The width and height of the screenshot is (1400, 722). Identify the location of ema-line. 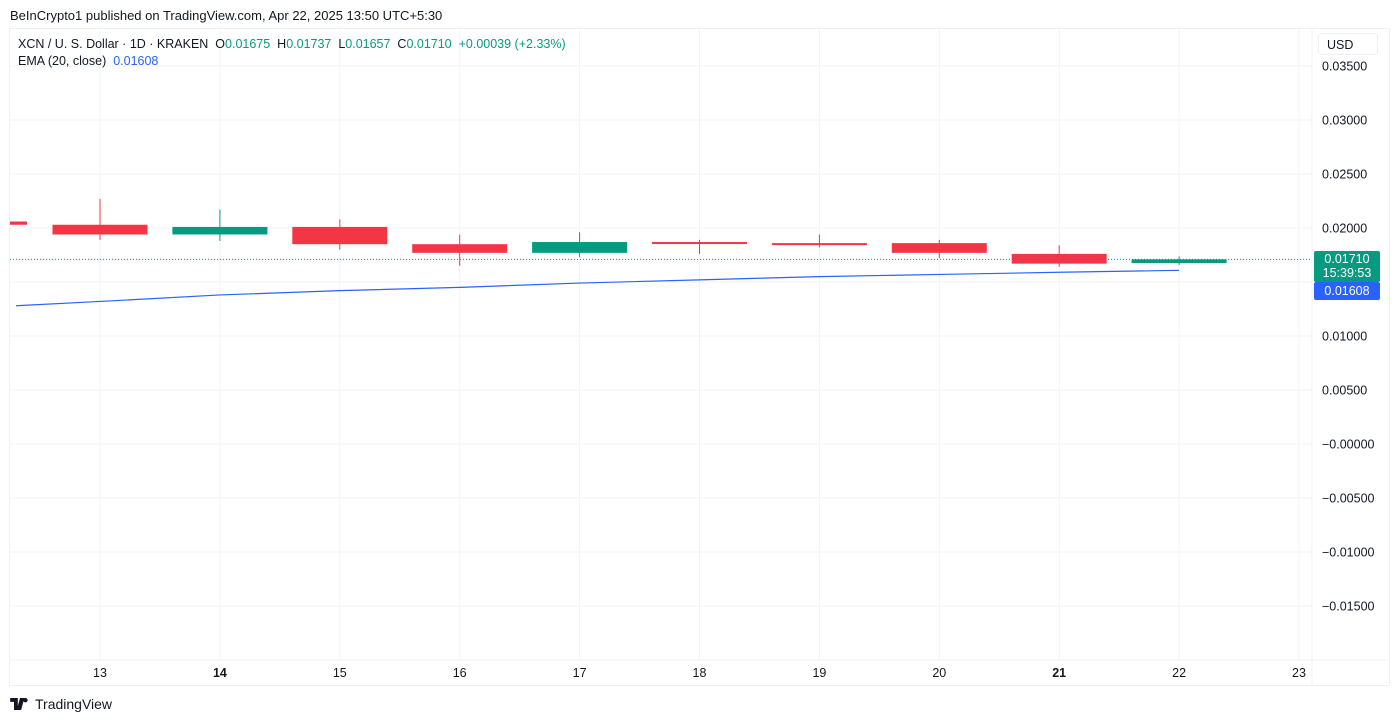
(598, 288).